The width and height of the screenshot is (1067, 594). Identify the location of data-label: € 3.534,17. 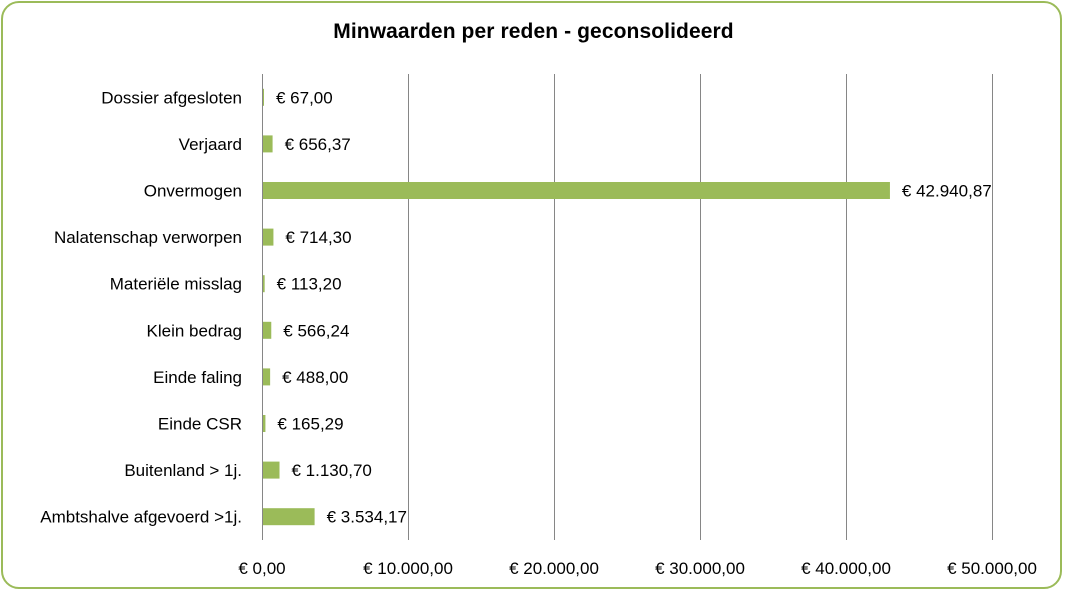
(367, 517).